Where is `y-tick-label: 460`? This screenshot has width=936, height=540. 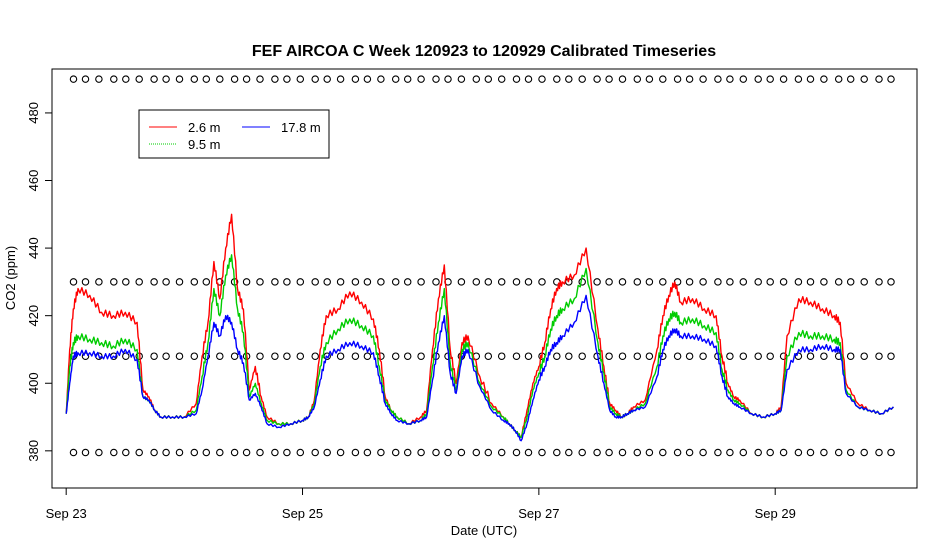 y-tick-label: 460 is located at coordinates (33, 181).